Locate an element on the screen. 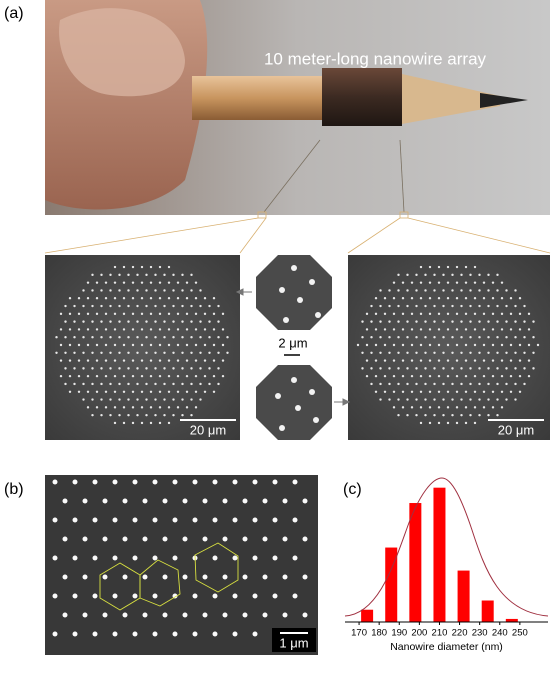  zoom-guides is located at coordinates (297, 232).